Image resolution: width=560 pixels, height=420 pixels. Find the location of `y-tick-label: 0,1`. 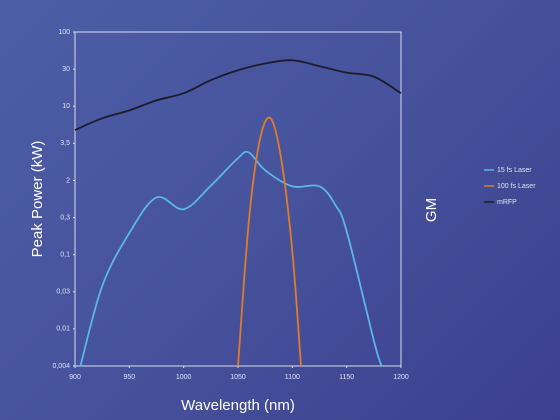

y-tick-label: 0,1 is located at coordinates (65, 255).